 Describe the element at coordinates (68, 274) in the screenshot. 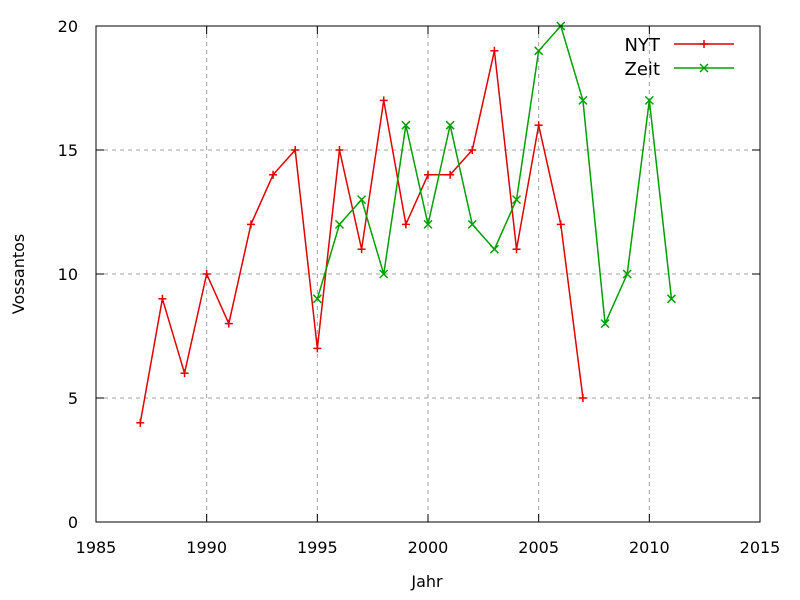

I see `y-tick-label: 10` at that location.